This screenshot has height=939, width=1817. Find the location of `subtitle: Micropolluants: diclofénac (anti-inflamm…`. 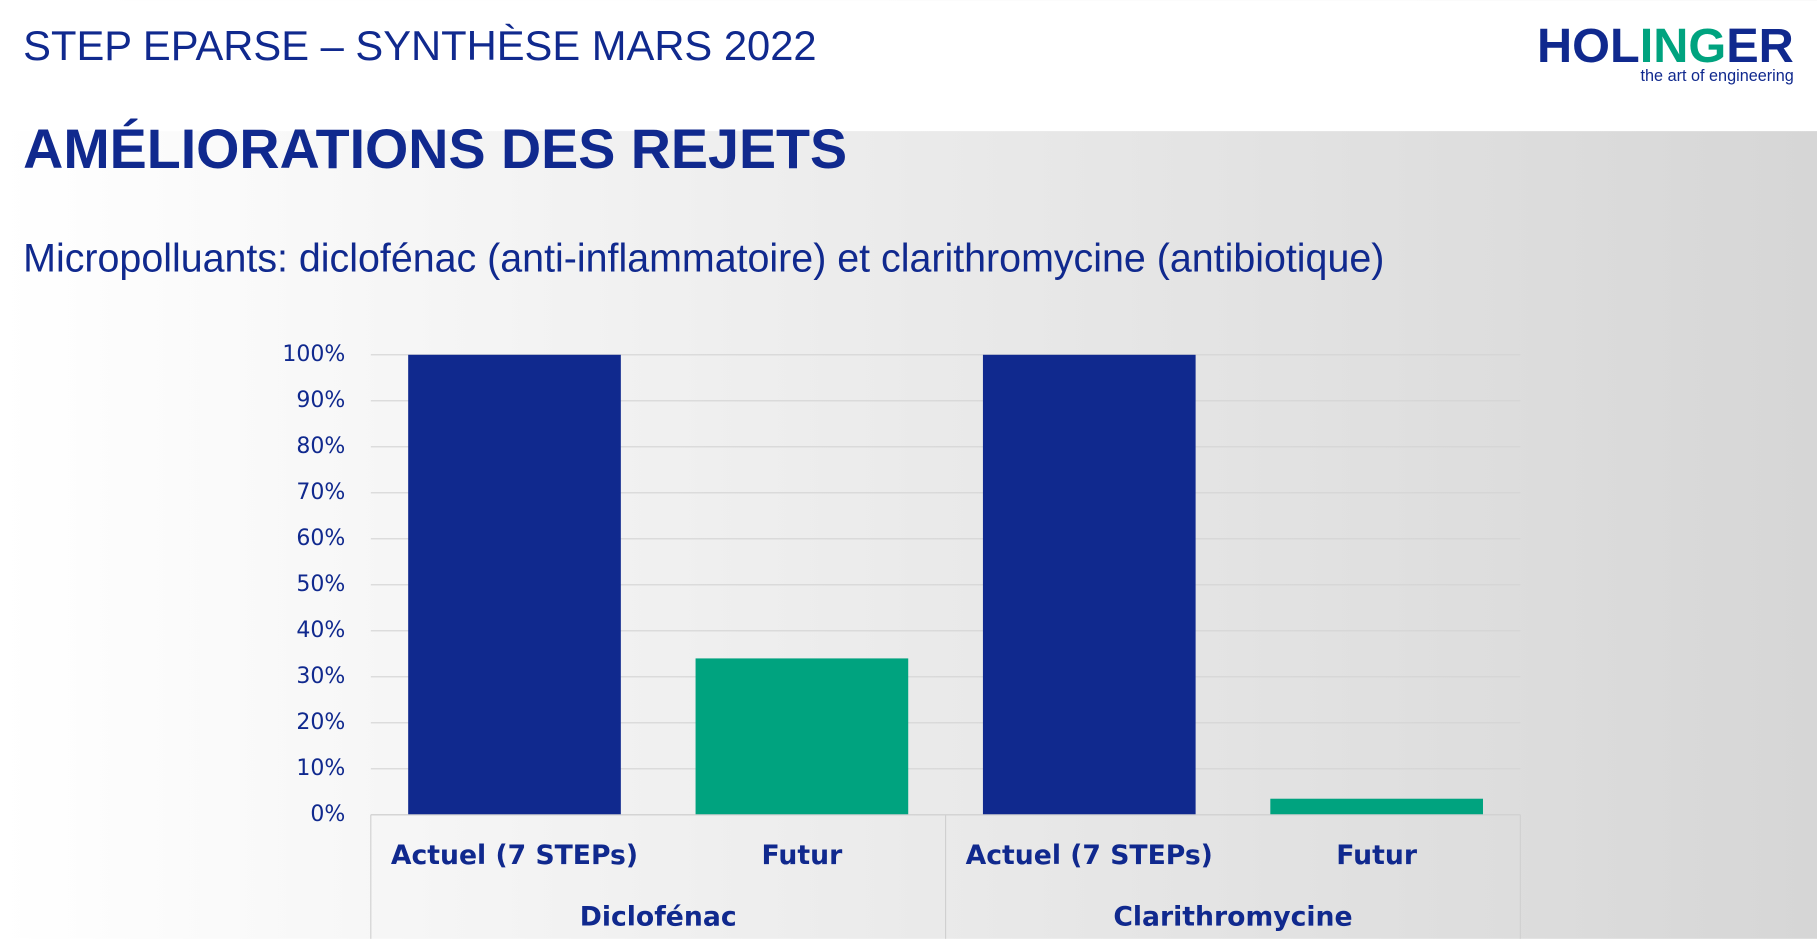

subtitle: Micropolluants: diclofénac (anti-inflamm… is located at coordinates (703, 258).